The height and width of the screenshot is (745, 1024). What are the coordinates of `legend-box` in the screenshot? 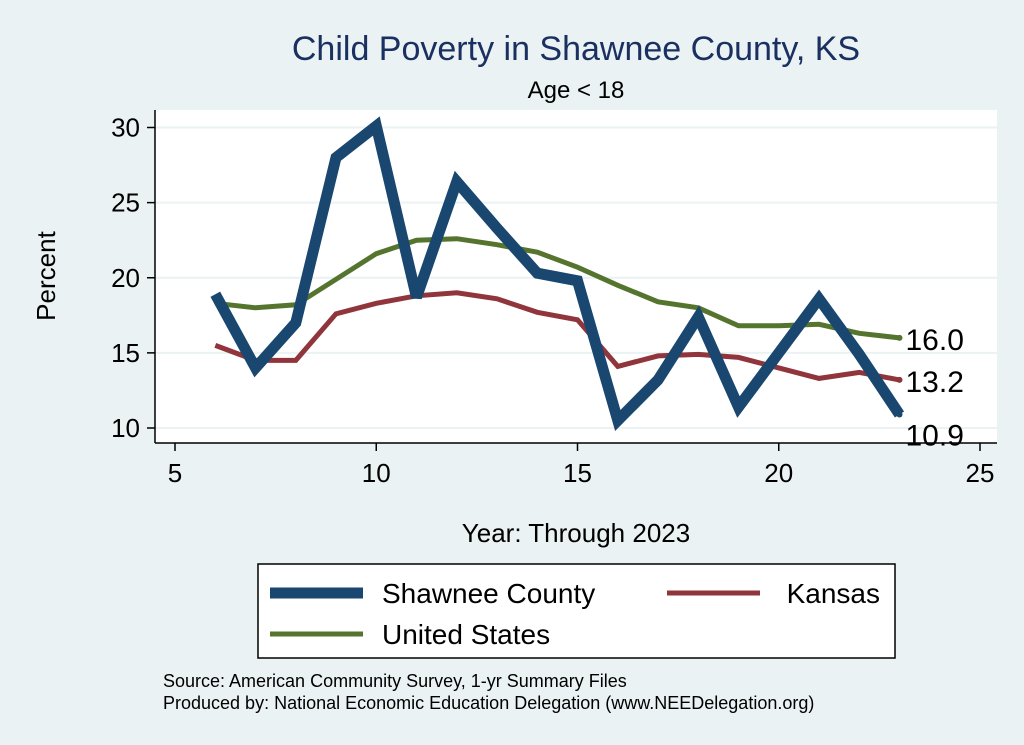 It's located at (576, 611).